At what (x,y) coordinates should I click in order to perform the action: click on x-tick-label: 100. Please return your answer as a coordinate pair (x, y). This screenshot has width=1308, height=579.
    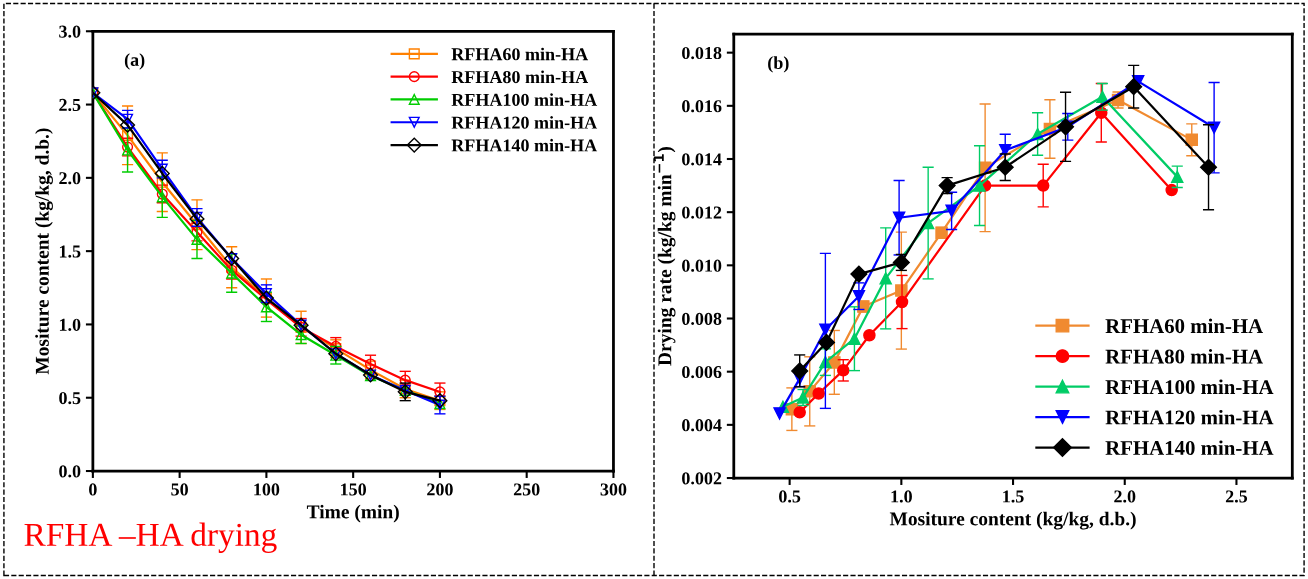
    Looking at the image, I should click on (267, 489).